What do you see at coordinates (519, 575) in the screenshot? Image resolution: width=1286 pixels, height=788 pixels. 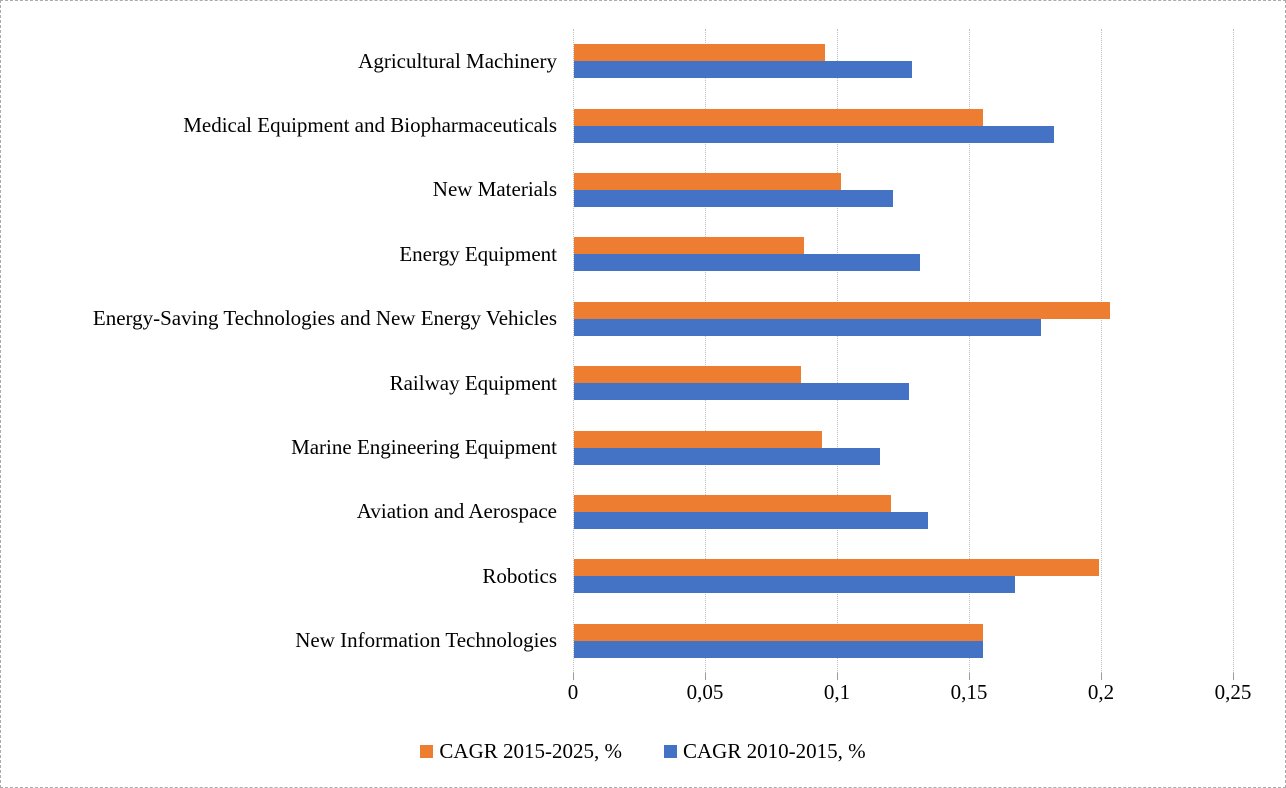 I see `category-label: Robotics` at bounding box center [519, 575].